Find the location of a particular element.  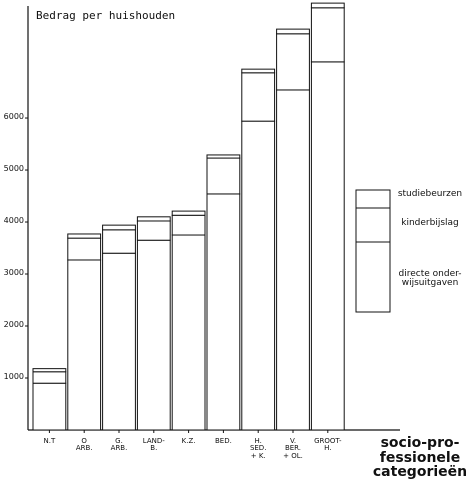

legend-label: studiebeurzen is located at coordinates (430, 194).